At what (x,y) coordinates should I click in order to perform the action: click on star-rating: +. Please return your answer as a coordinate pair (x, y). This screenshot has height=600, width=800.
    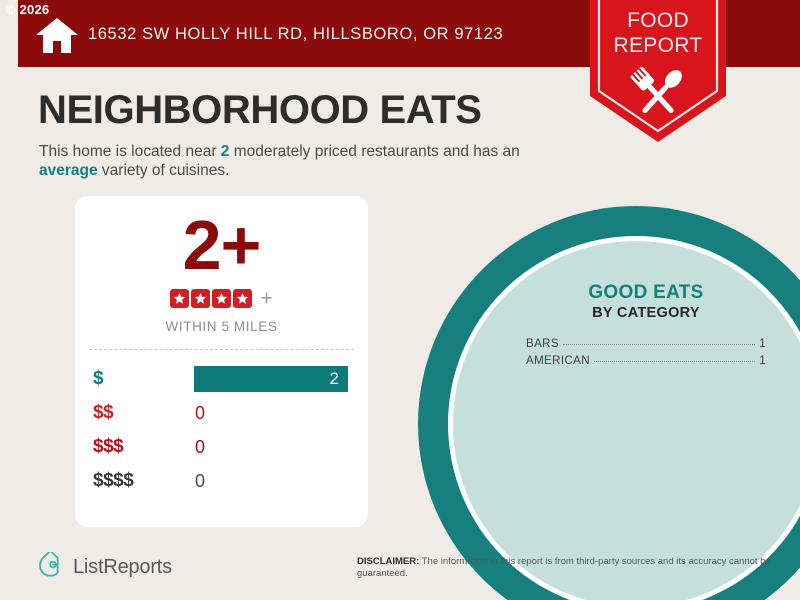
    Looking at the image, I should click on (221, 298).